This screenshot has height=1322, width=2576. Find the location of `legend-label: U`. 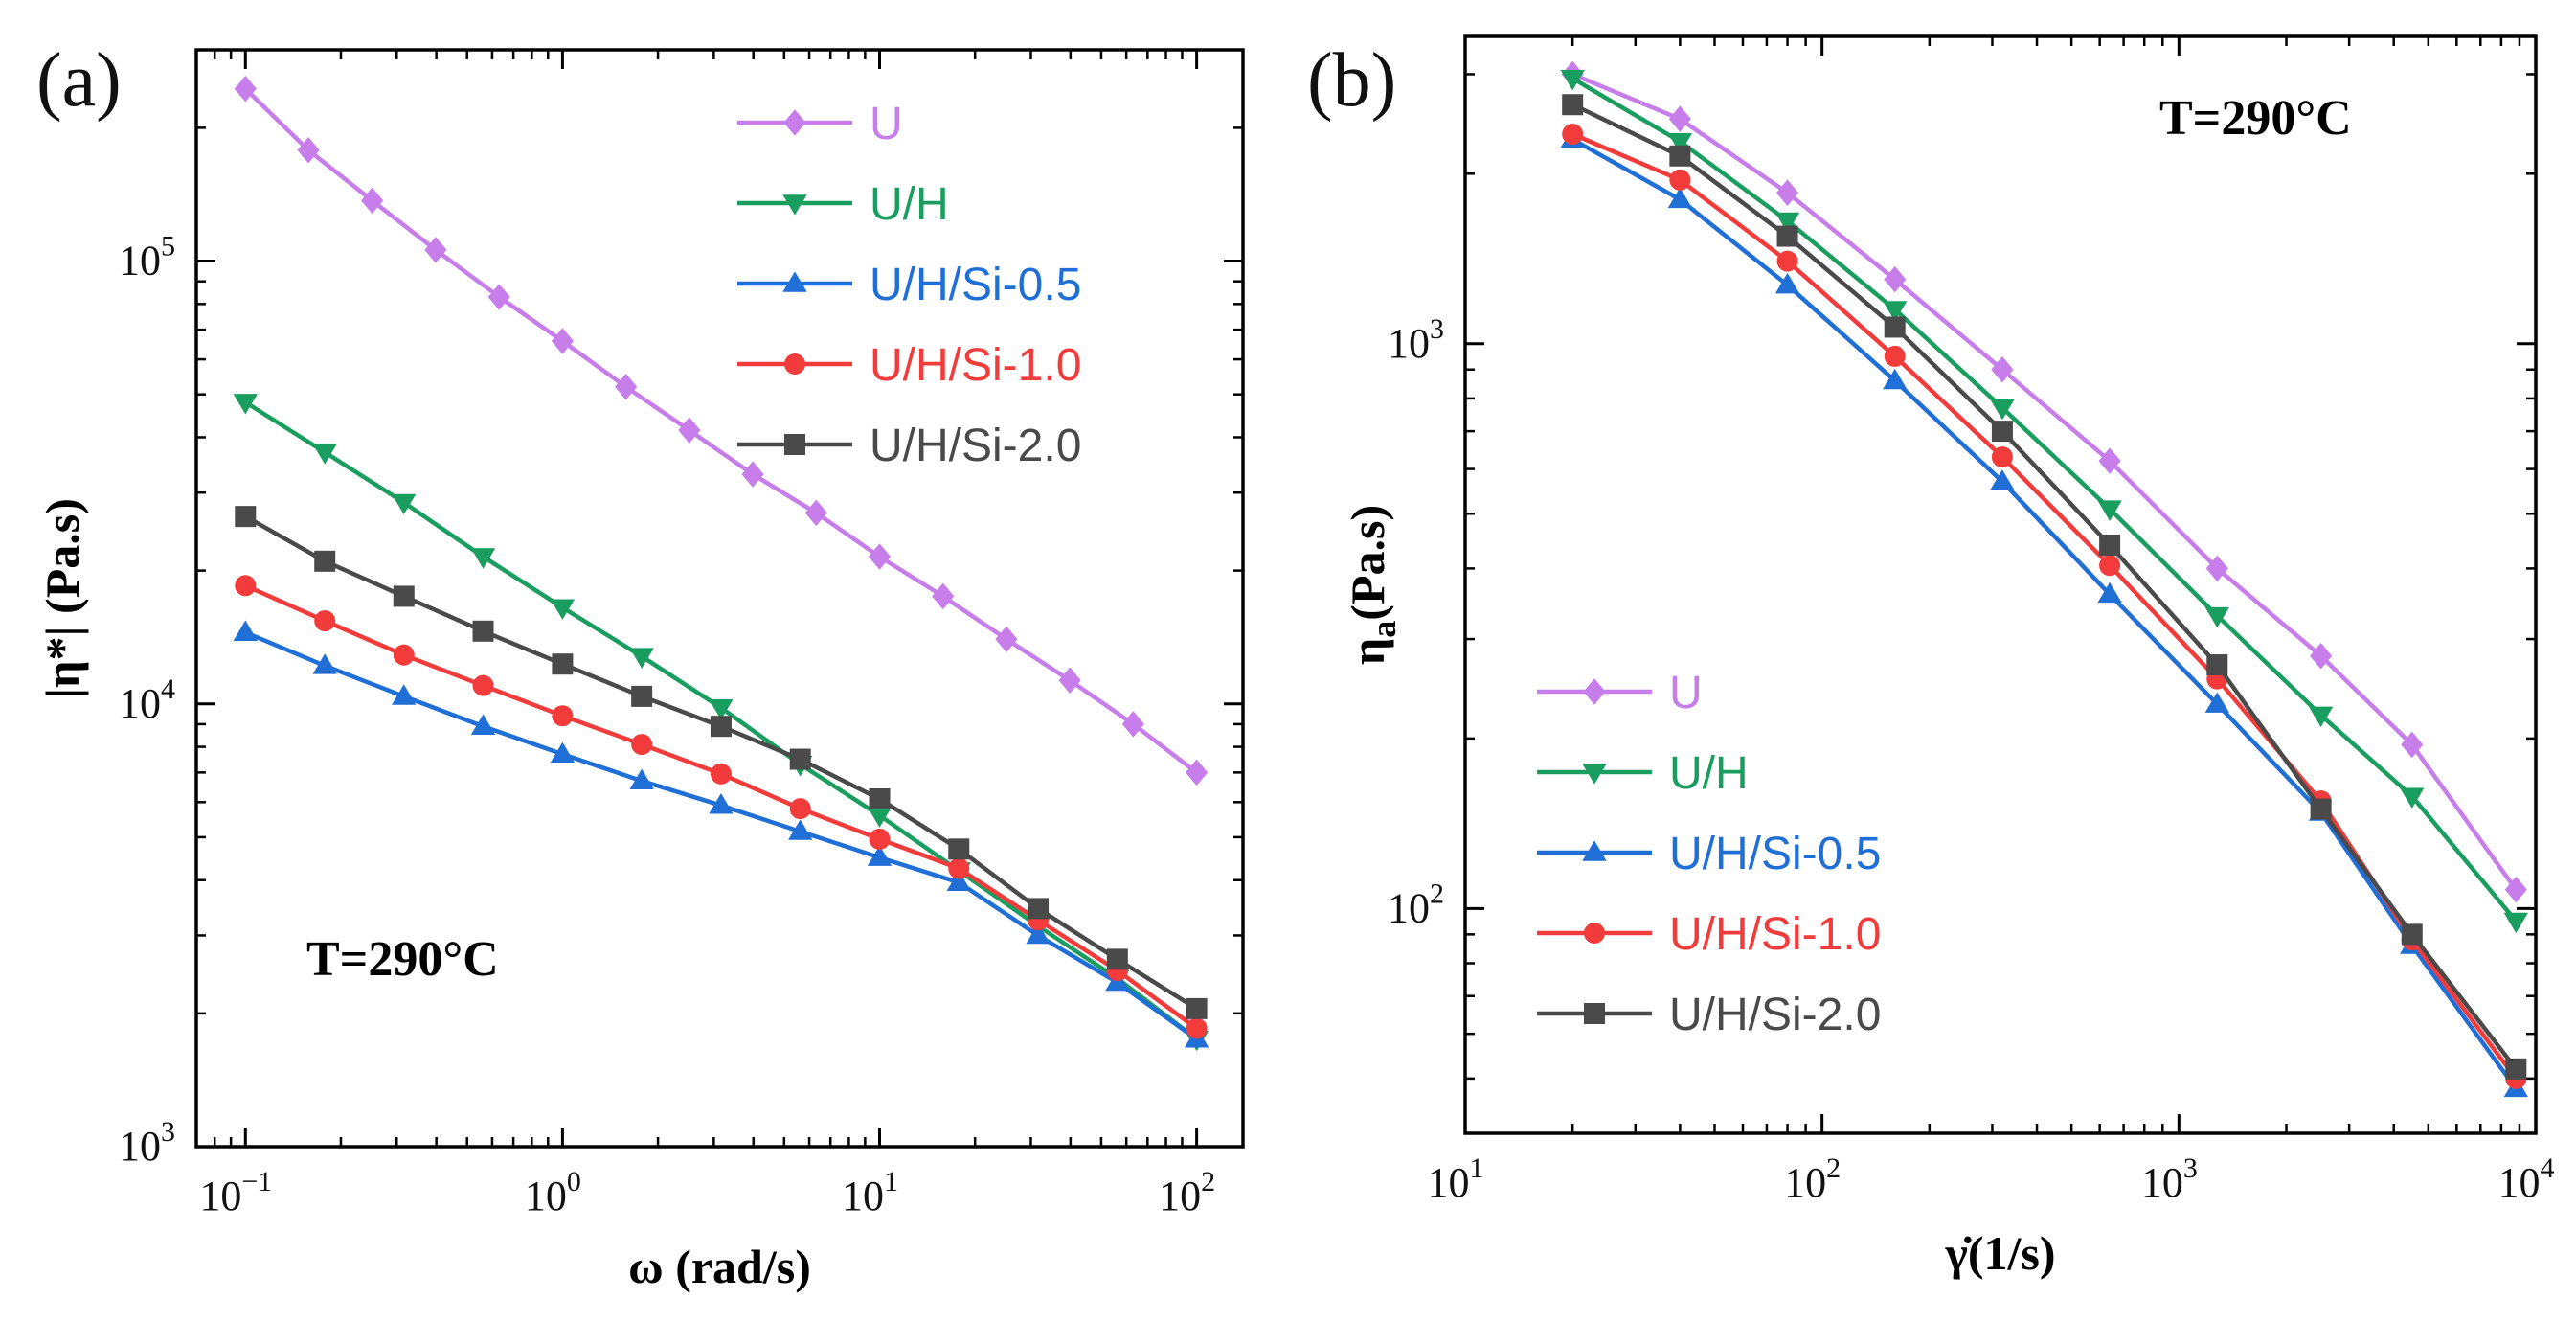

legend-label: U is located at coordinates (1686, 693).